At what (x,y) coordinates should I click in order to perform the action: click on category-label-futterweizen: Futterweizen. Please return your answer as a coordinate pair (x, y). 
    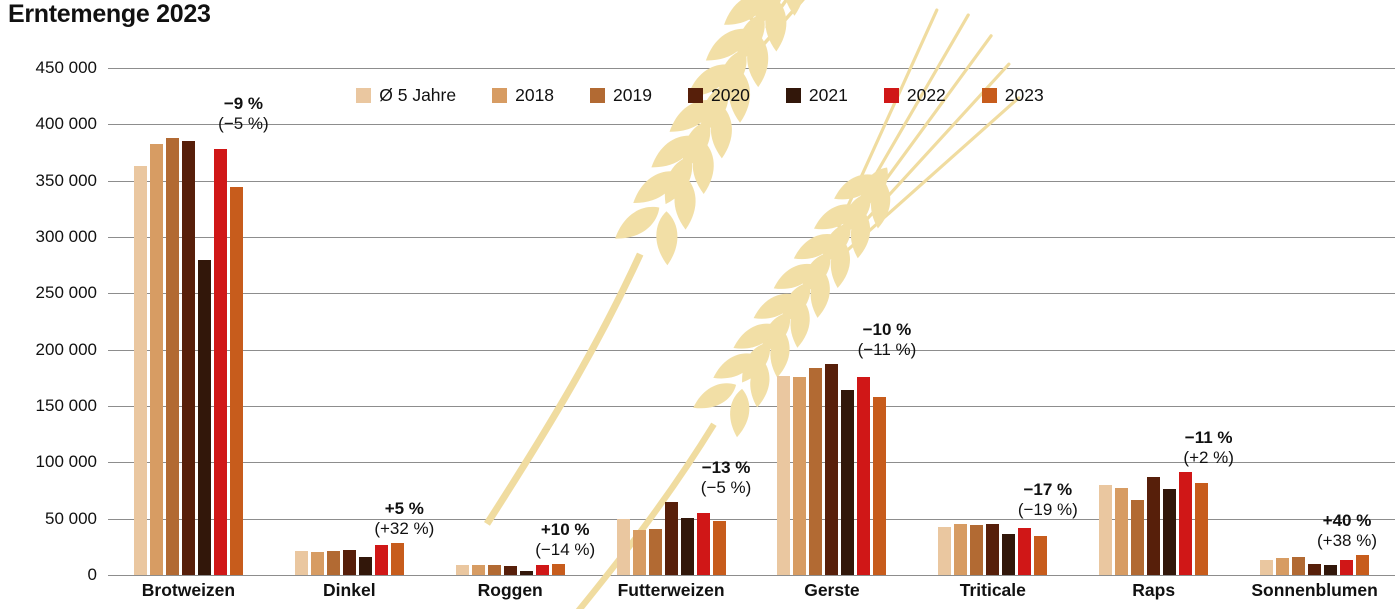
    Looking at the image, I should click on (671, 590).